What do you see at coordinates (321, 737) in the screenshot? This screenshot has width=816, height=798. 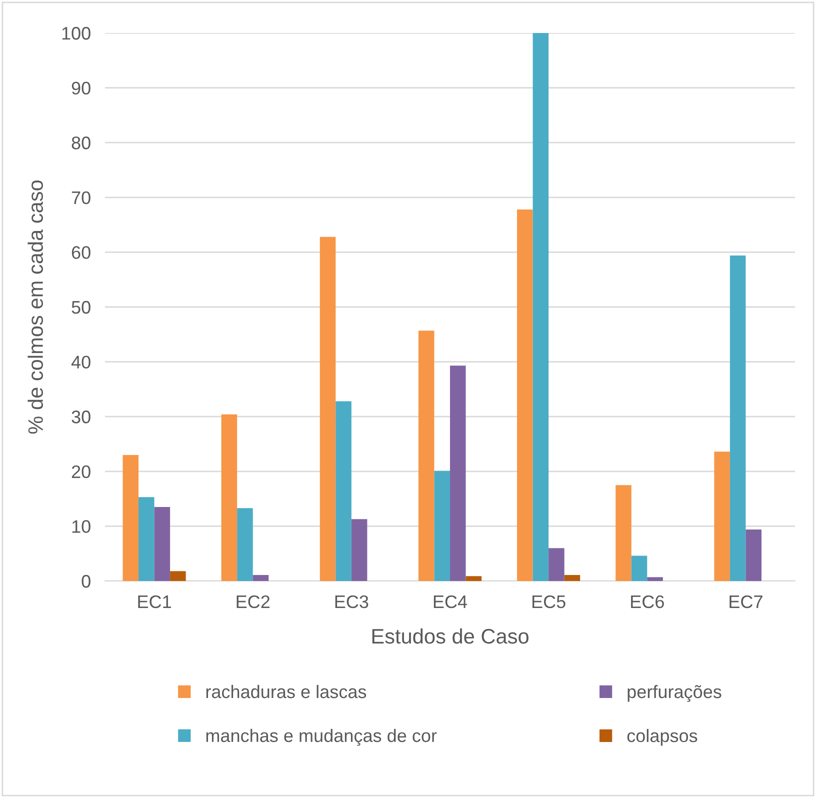 I see `legend-label: manchas e mudanças de cor` at bounding box center [321, 737].